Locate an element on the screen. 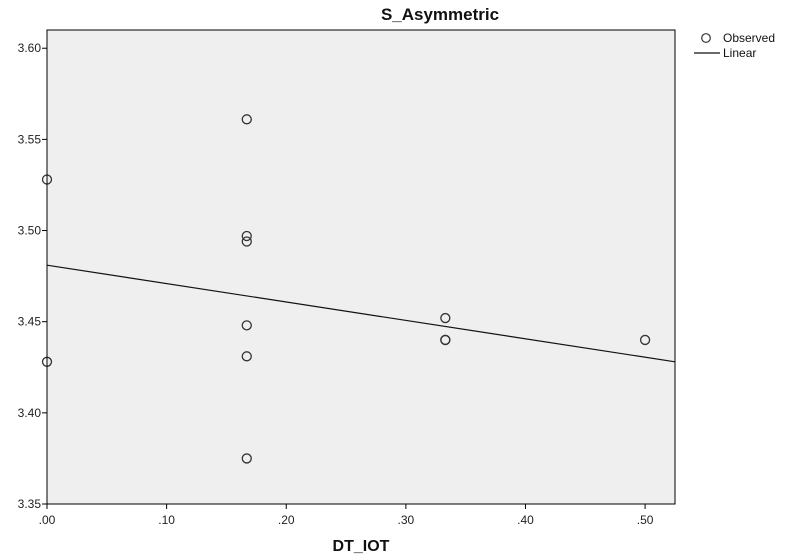 The width and height of the screenshot is (794, 560). linear-fit-line is located at coordinates (361, 313).